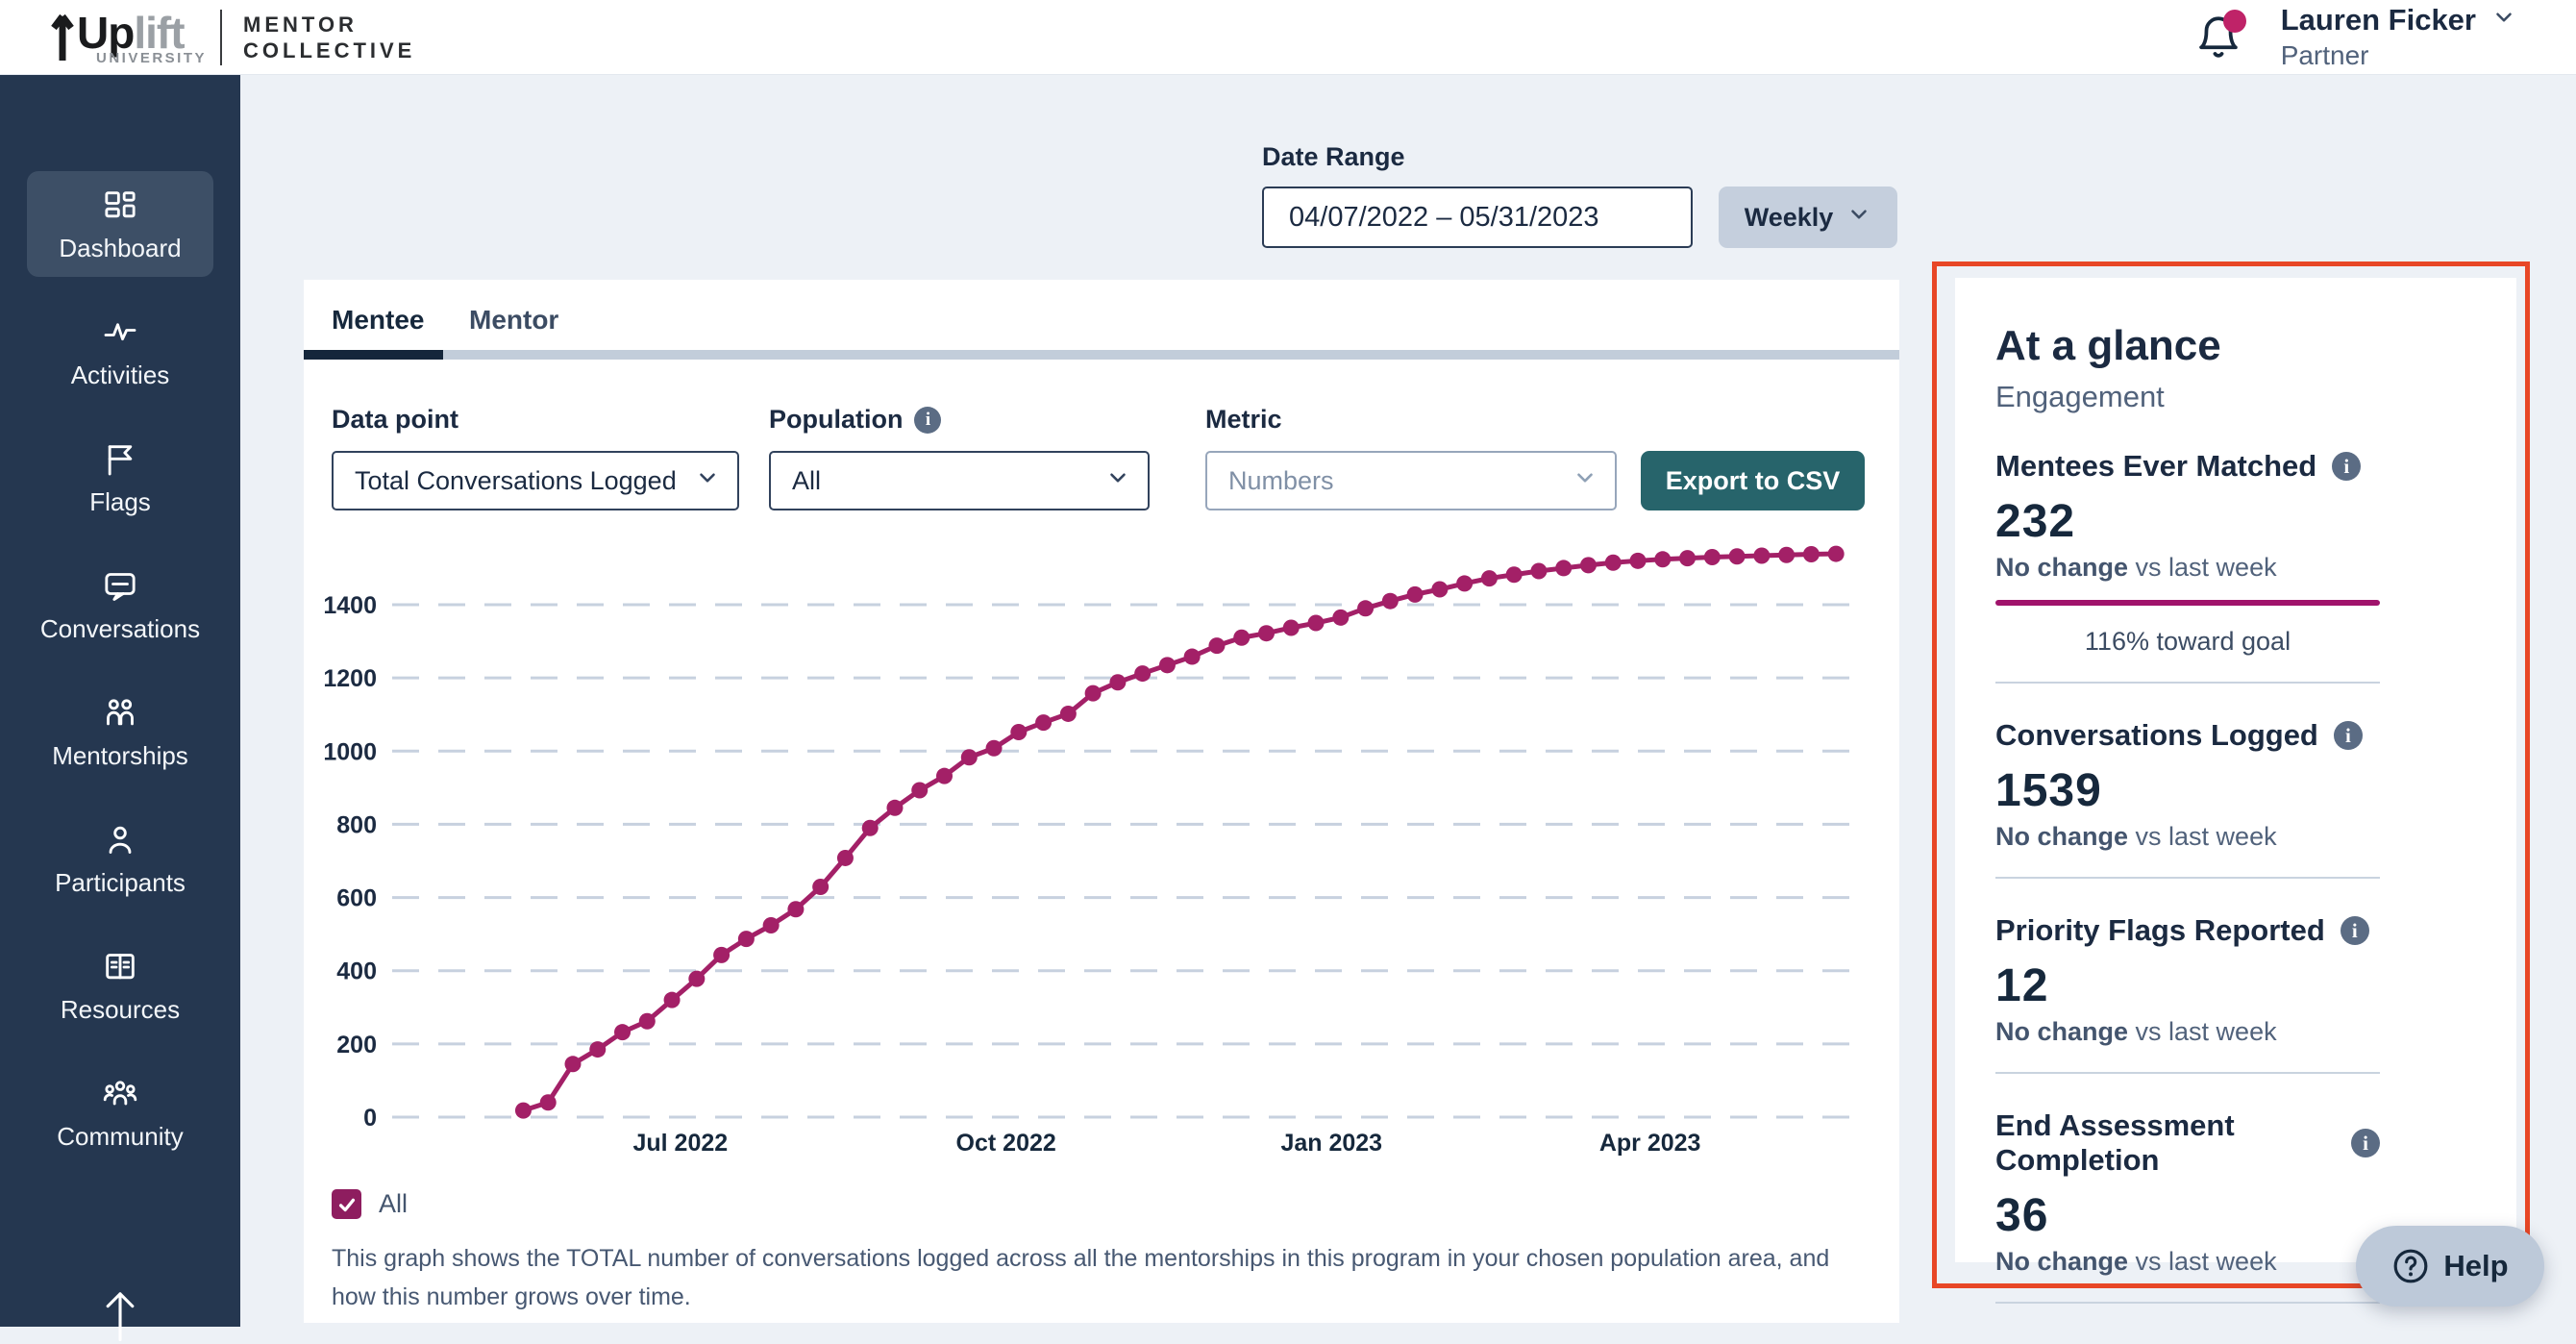  I want to click on open-book-icon, so click(120, 967).